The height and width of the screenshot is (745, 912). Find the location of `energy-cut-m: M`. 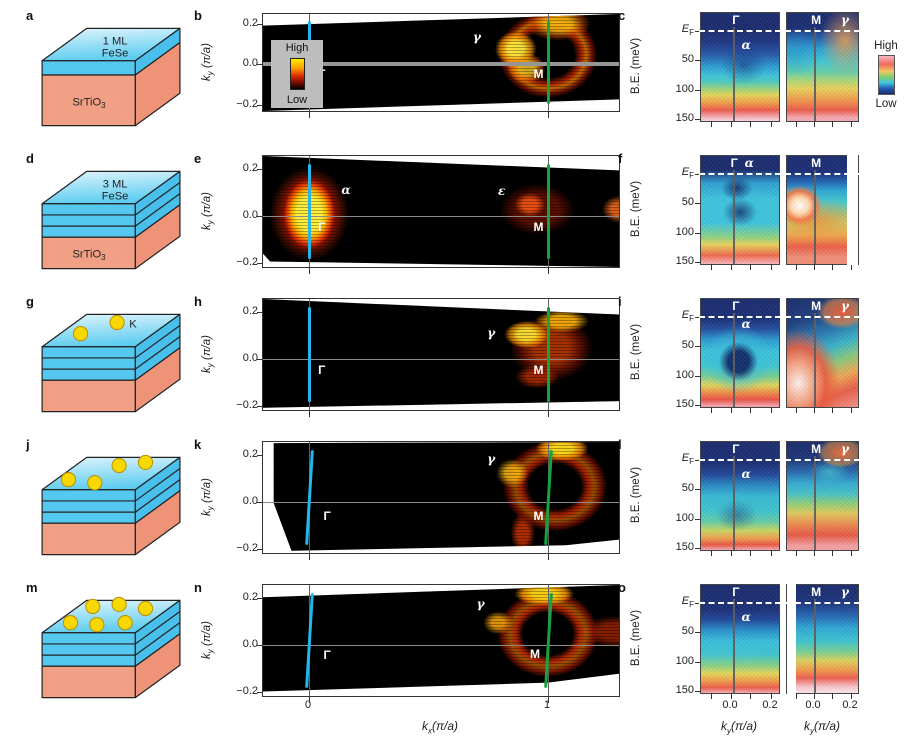

energy-cut-m: M is located at coordinates (822, 212).